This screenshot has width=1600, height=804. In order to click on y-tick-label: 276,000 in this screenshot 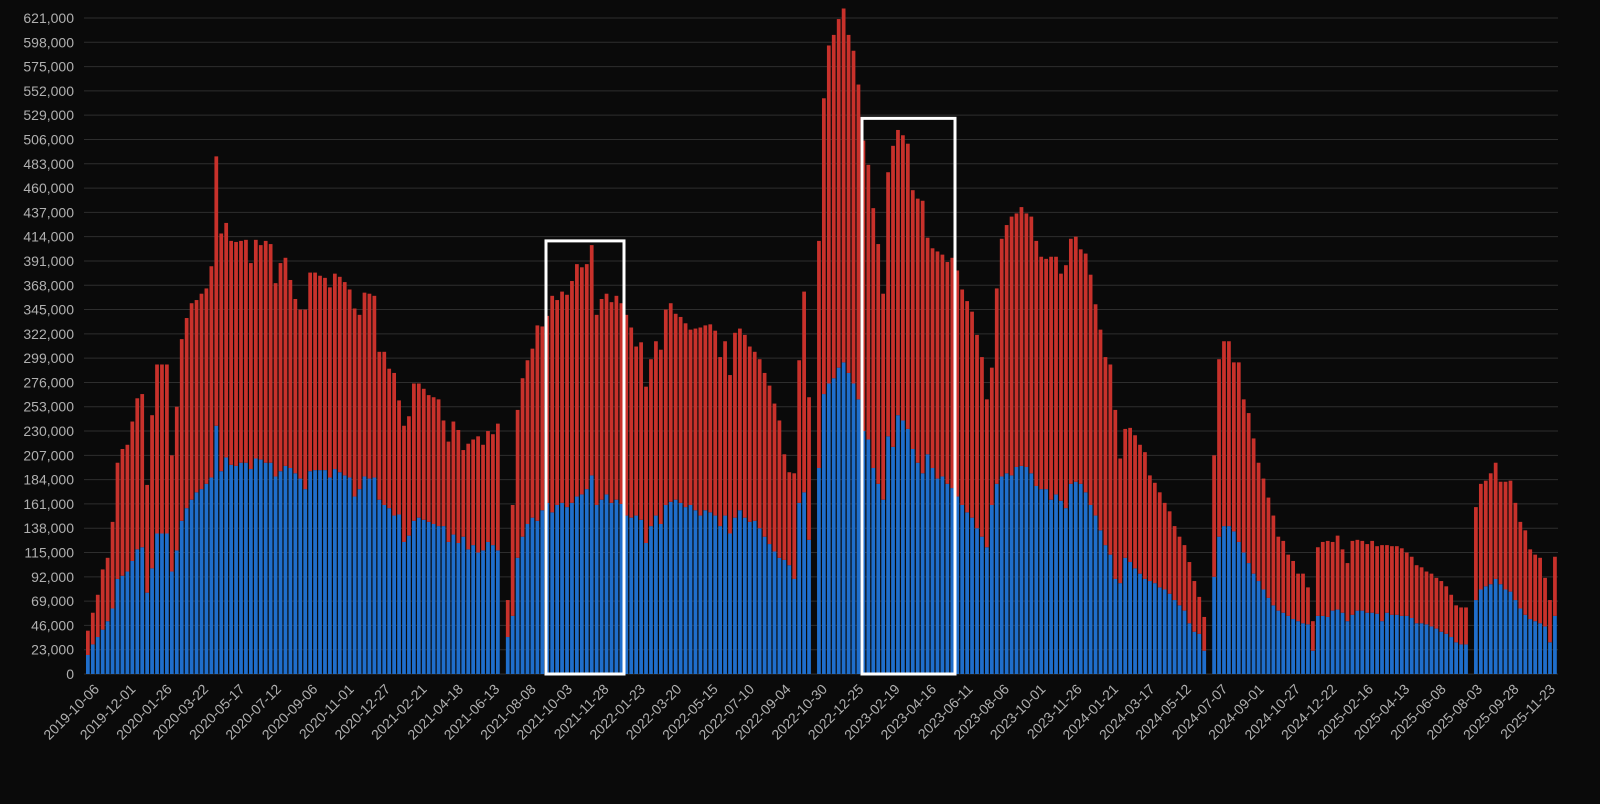, I will do `click(48, 382)`.